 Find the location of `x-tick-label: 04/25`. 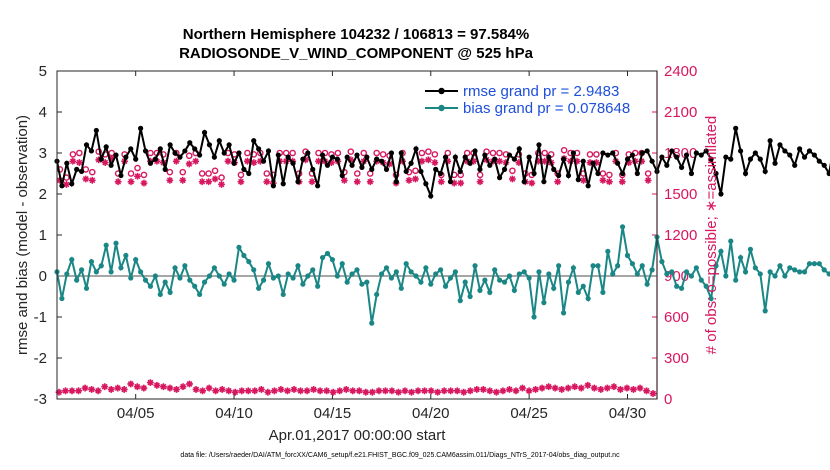

x-tick-label: 04/25 is located at coordinates (529, 413).